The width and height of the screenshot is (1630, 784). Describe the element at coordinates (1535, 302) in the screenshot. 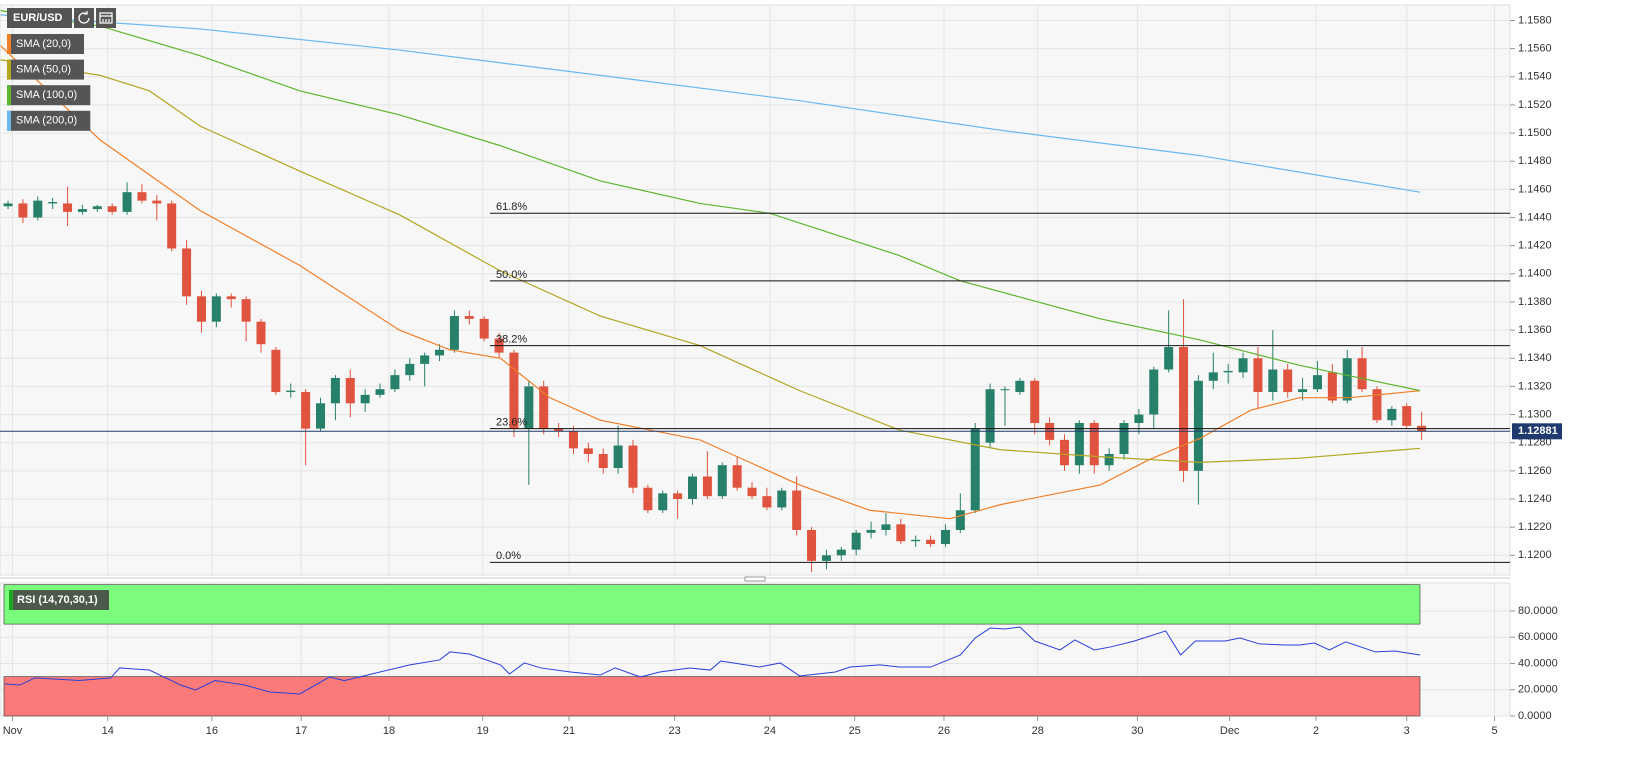

I see `y-tick-label: 1.1380` at that location.